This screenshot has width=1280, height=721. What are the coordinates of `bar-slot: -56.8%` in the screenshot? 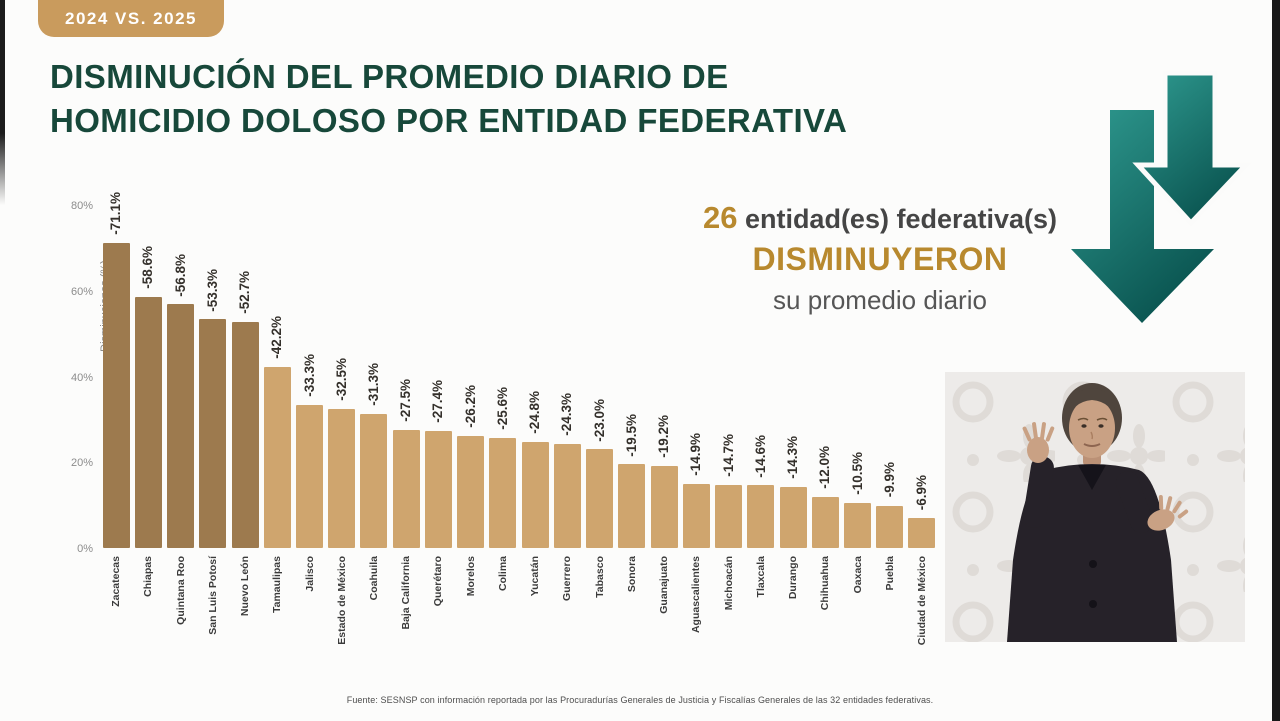 It's located at (180, 376).